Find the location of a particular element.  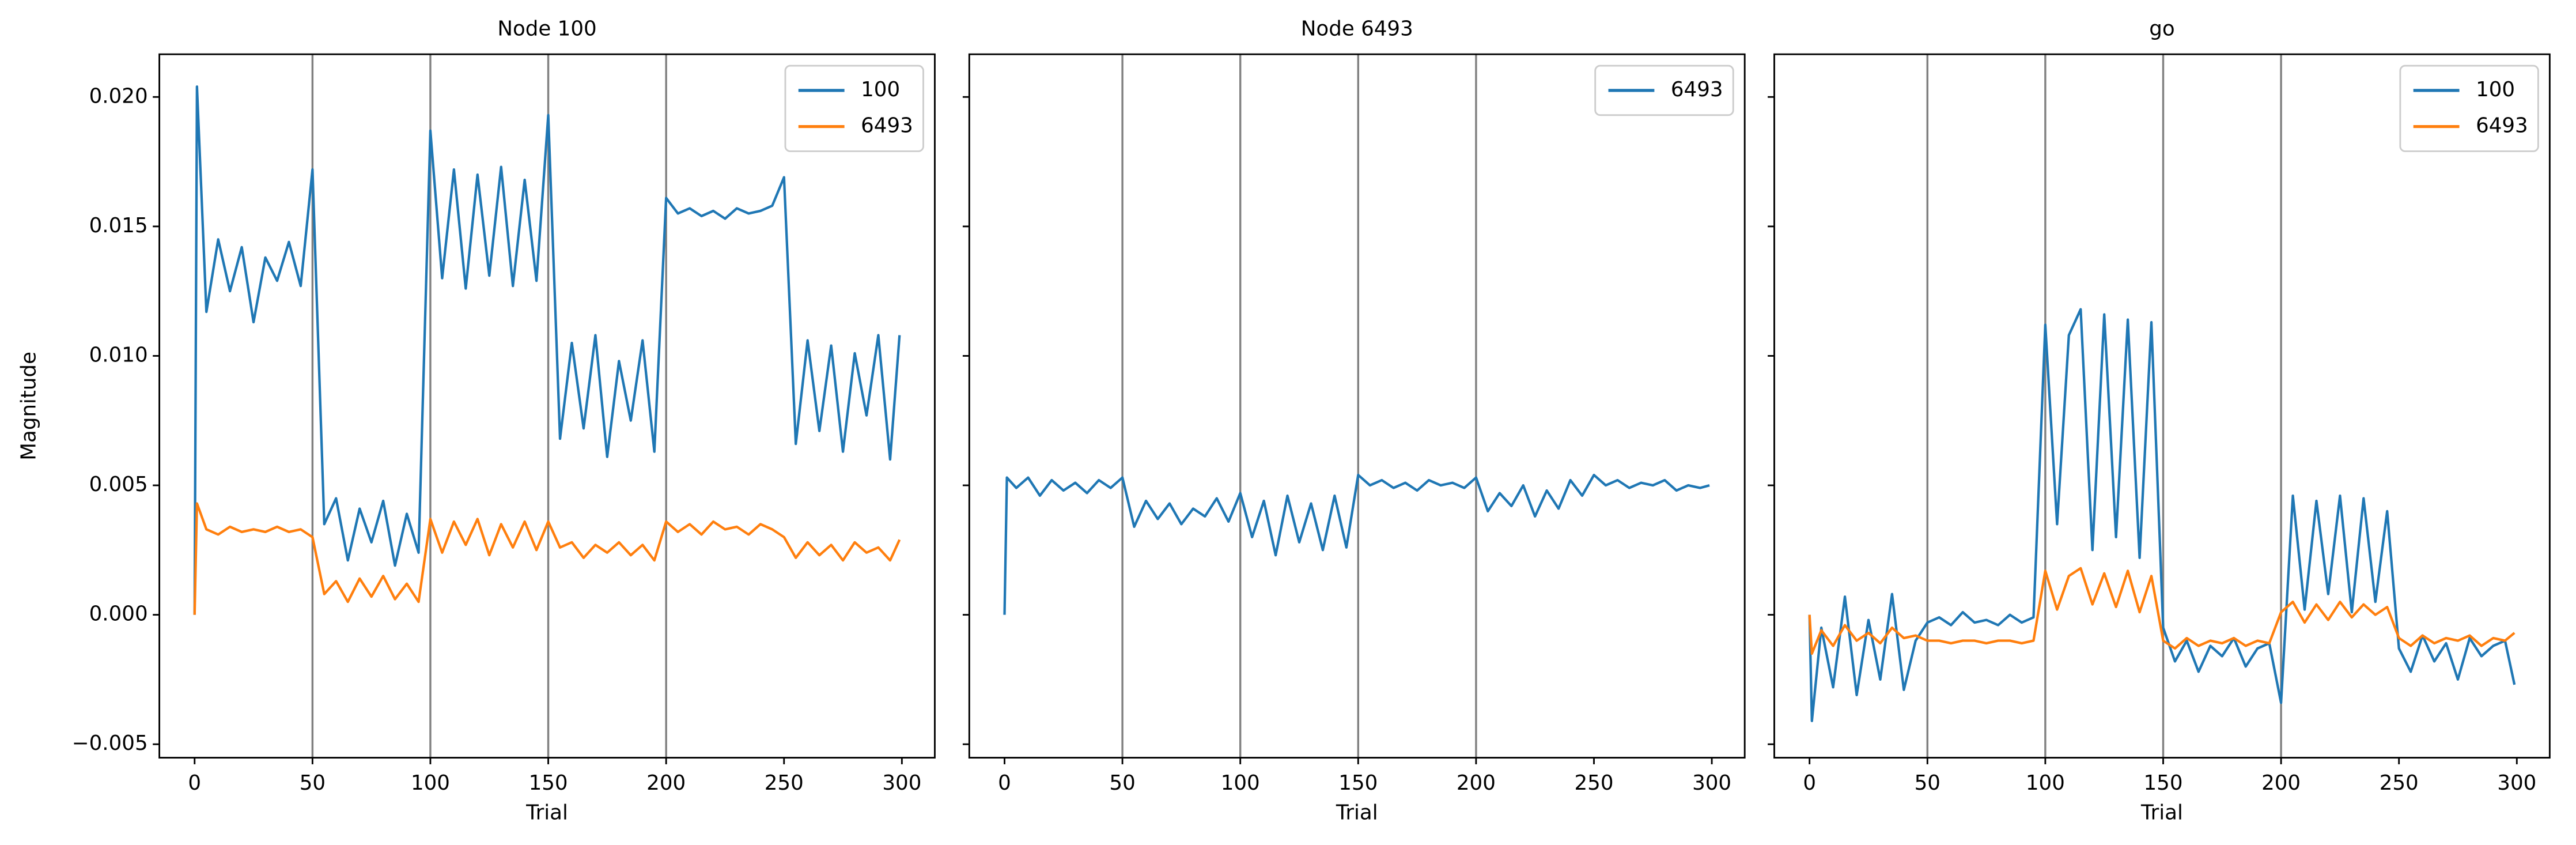

y-axis-label: Magnitude is located at coordinates (28, 406).